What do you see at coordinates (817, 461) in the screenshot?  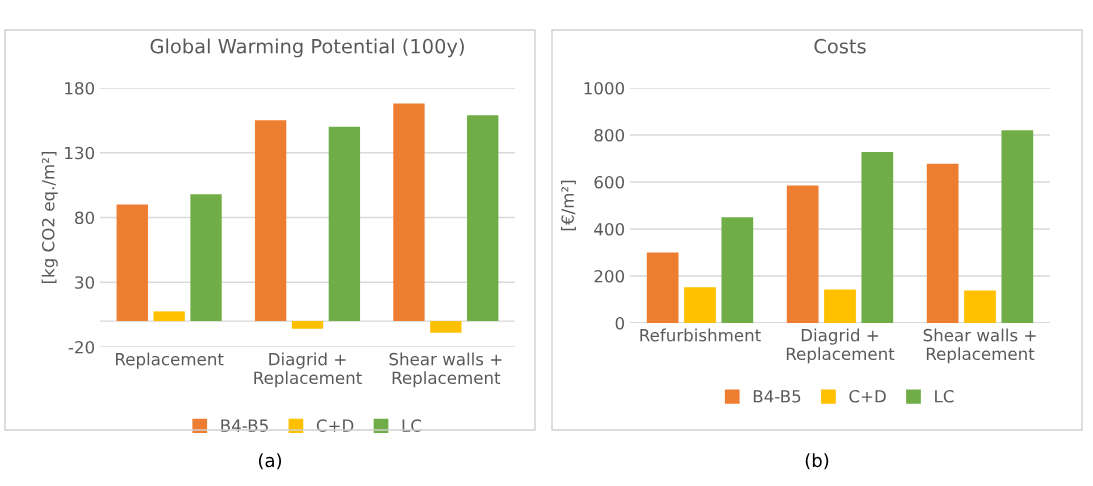 I see `text: (b)` at bounding box center [817, 461].